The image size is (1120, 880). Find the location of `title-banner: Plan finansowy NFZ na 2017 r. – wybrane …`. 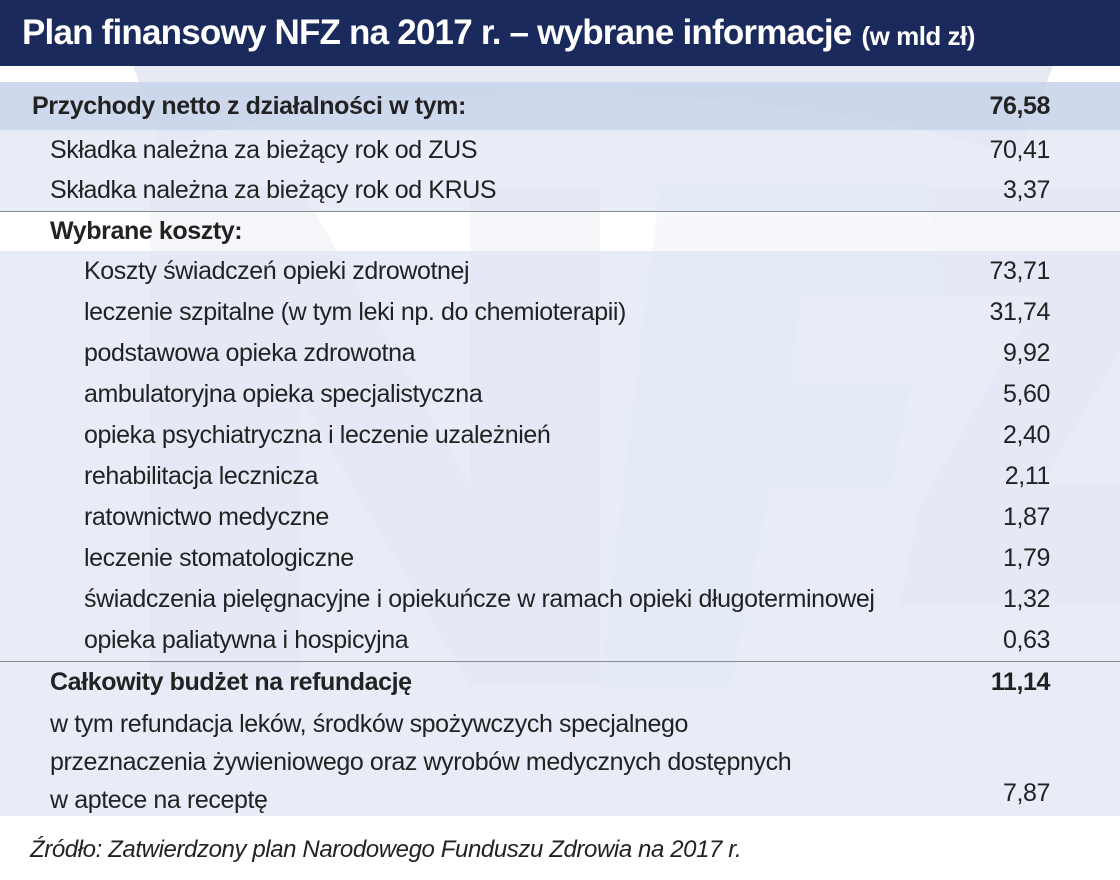

title-banner: Plan finansowy NFZ na 2017 r. – wybrane … is located at coordinates (560, 33).